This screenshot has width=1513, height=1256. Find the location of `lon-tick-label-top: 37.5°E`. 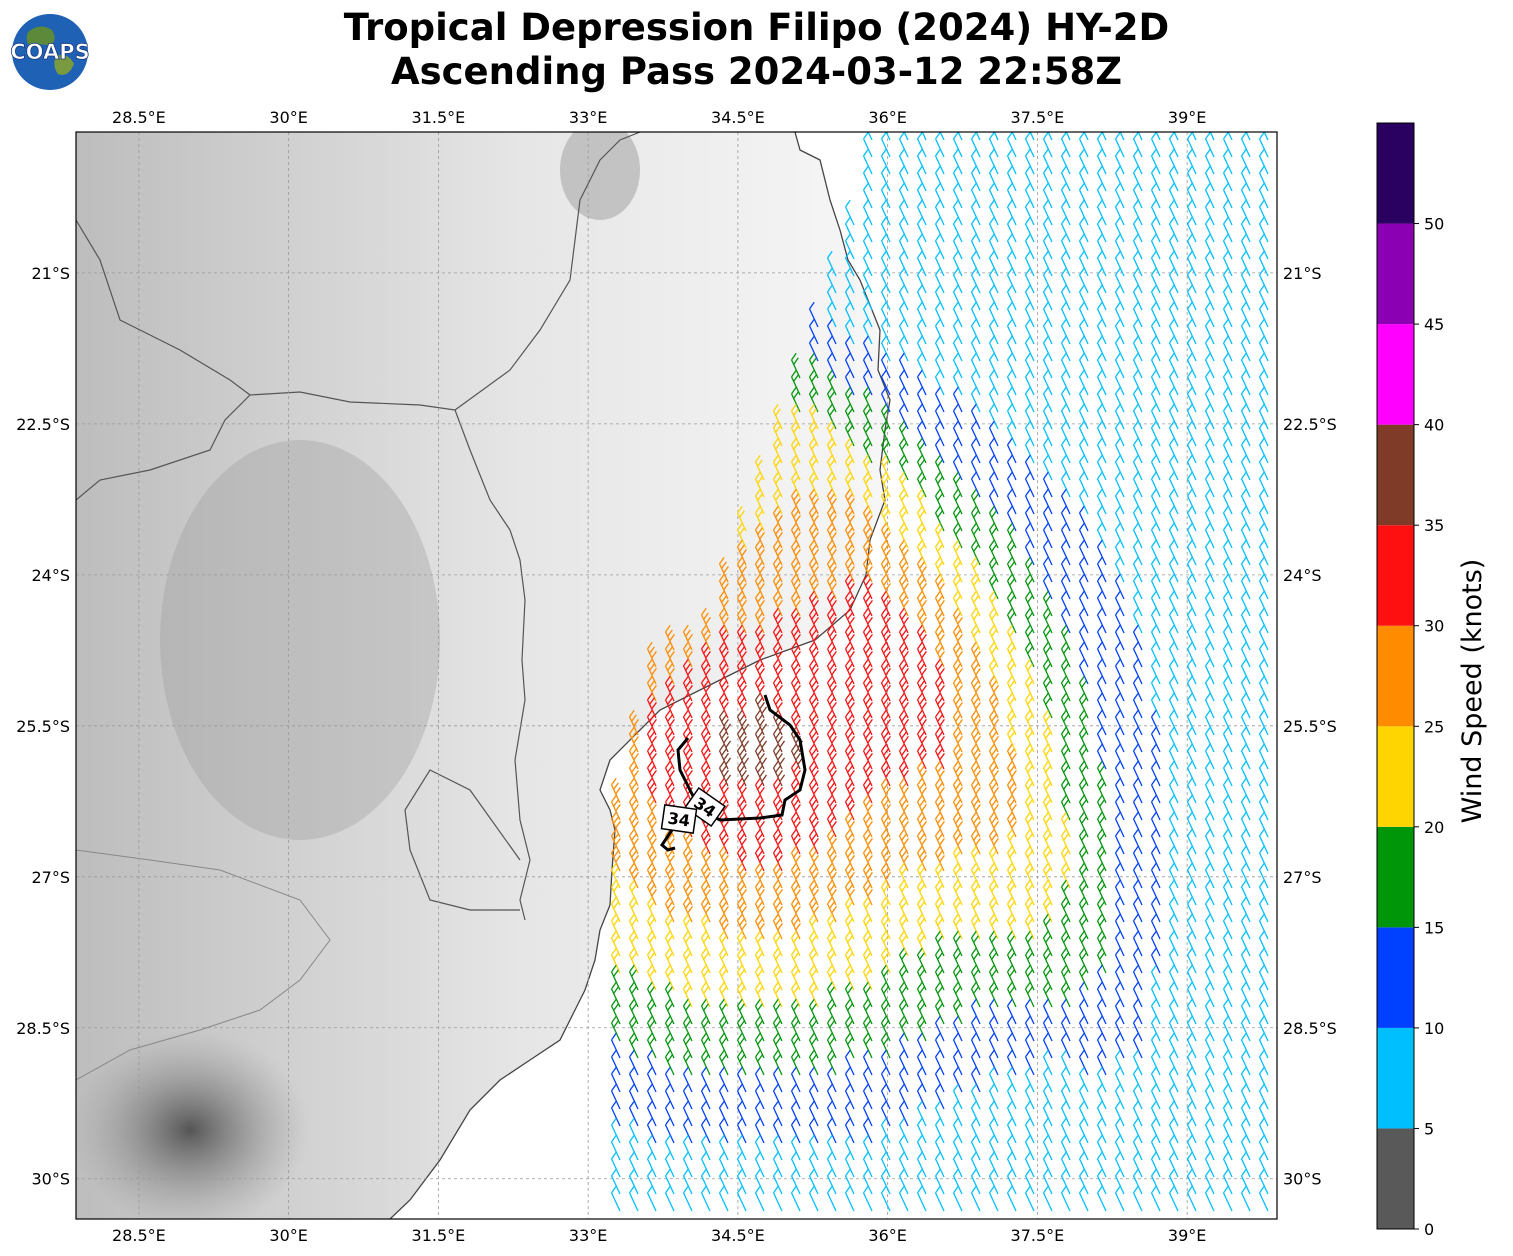

lon-tick-label-top: 37.5°E is located at coordinates (1038, 117).